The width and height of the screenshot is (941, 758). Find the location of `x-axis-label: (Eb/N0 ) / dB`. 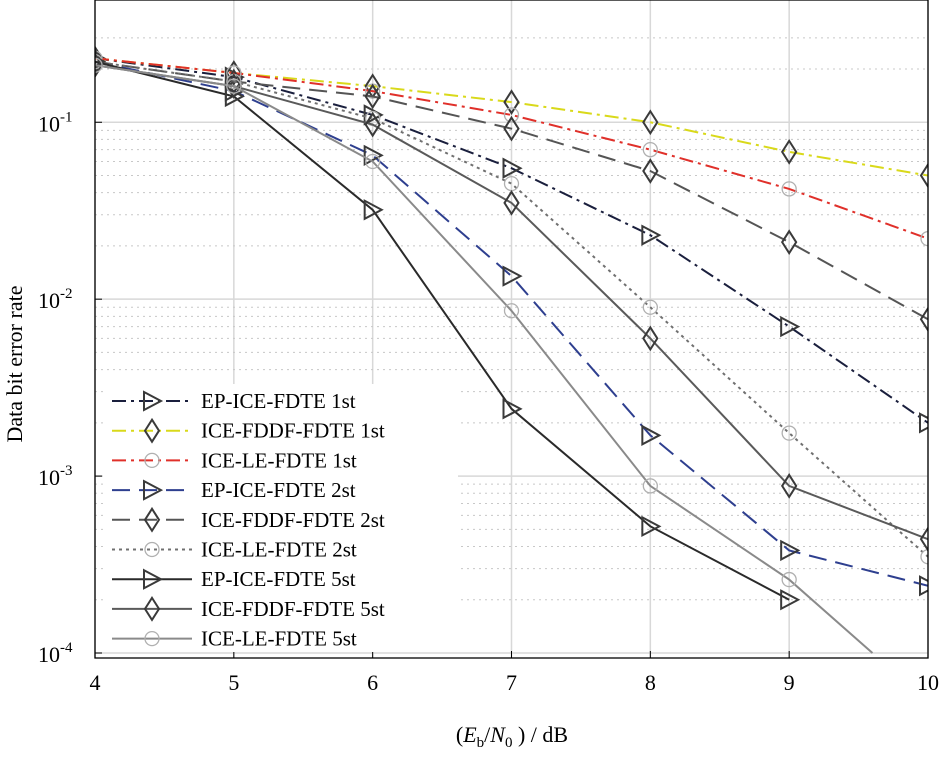

x-axis-label: (Eb/N0 ) / dB is located at coordinates (512, 736).